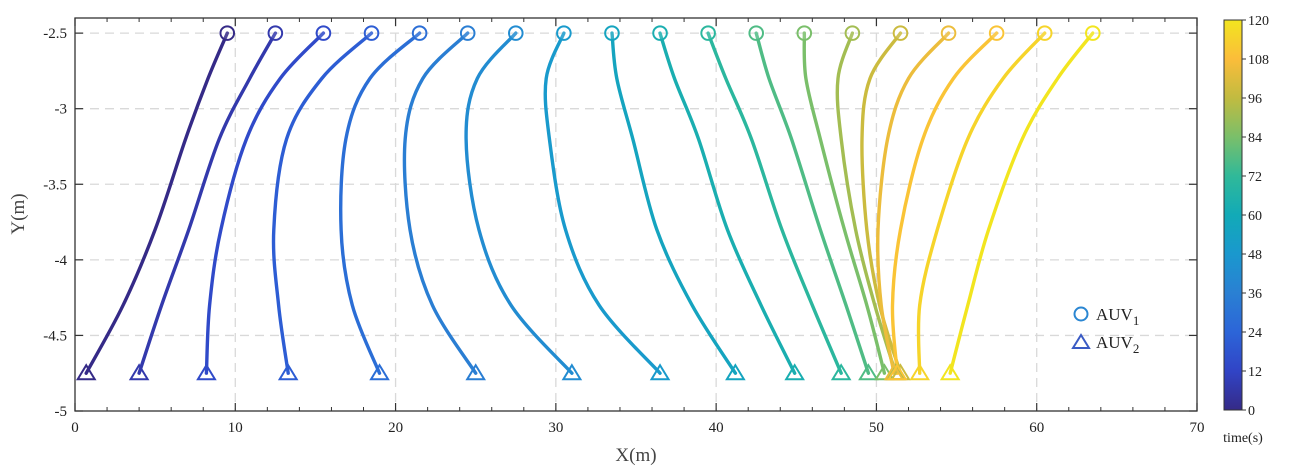  Describe the element at coordinates (75, 428) in the screenshot. I see `x-tick-label: 0` at that location.